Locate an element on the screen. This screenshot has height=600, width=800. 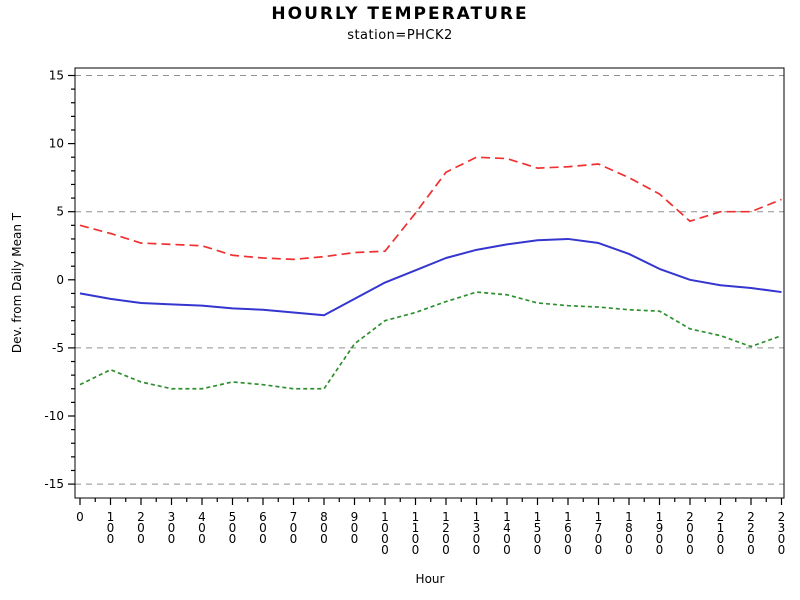
x-tick-label-digit: 7 is located at coordinates (294, 517).